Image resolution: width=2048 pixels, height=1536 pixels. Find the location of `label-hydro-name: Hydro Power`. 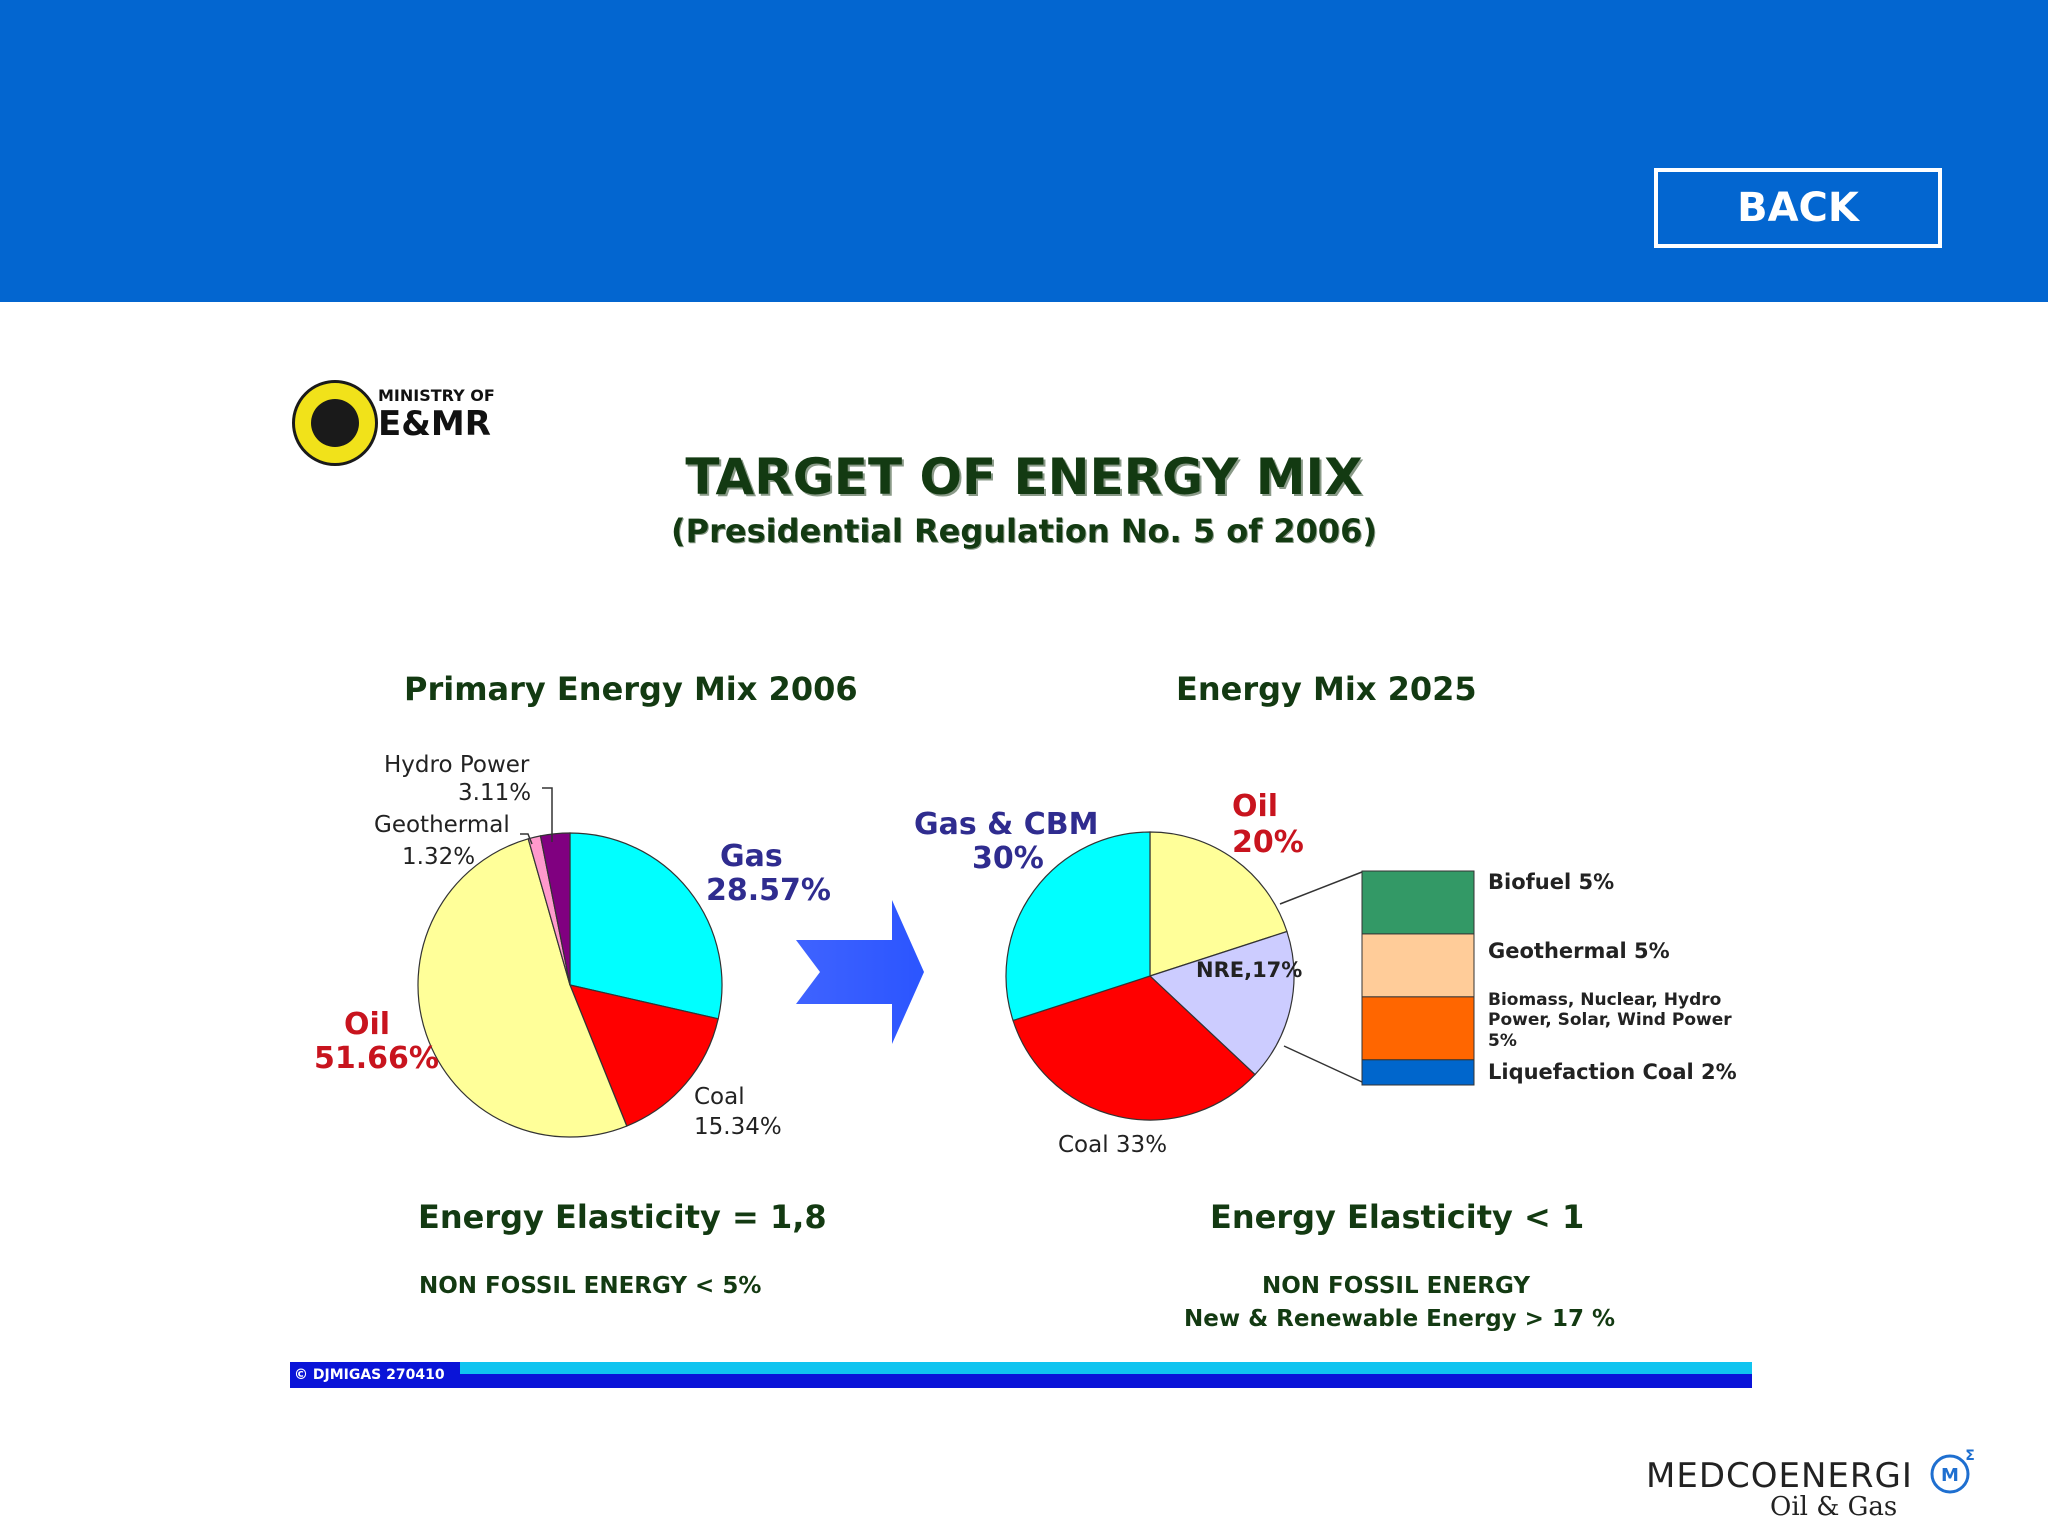

label-hydro-name: Hydro Power is located at coordinates (457, 765).